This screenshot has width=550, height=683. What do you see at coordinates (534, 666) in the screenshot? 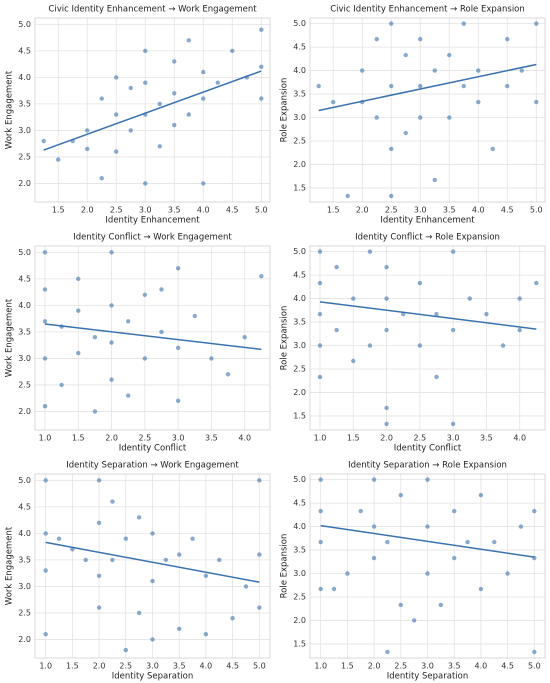
I see `x-tick-label: 5.0` at bounding box center [534, 666].